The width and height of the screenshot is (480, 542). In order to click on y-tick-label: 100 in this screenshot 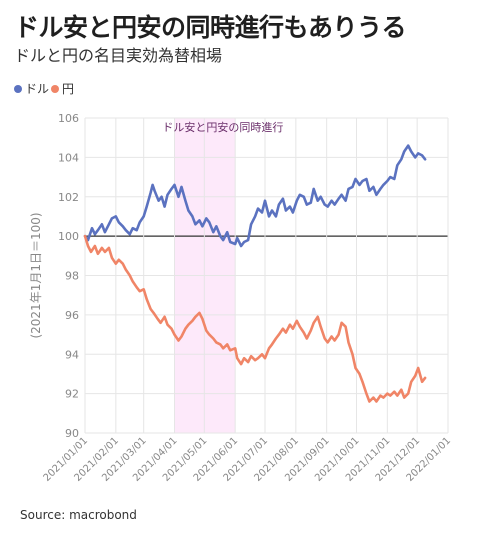, I will do `click(68, 236)`.